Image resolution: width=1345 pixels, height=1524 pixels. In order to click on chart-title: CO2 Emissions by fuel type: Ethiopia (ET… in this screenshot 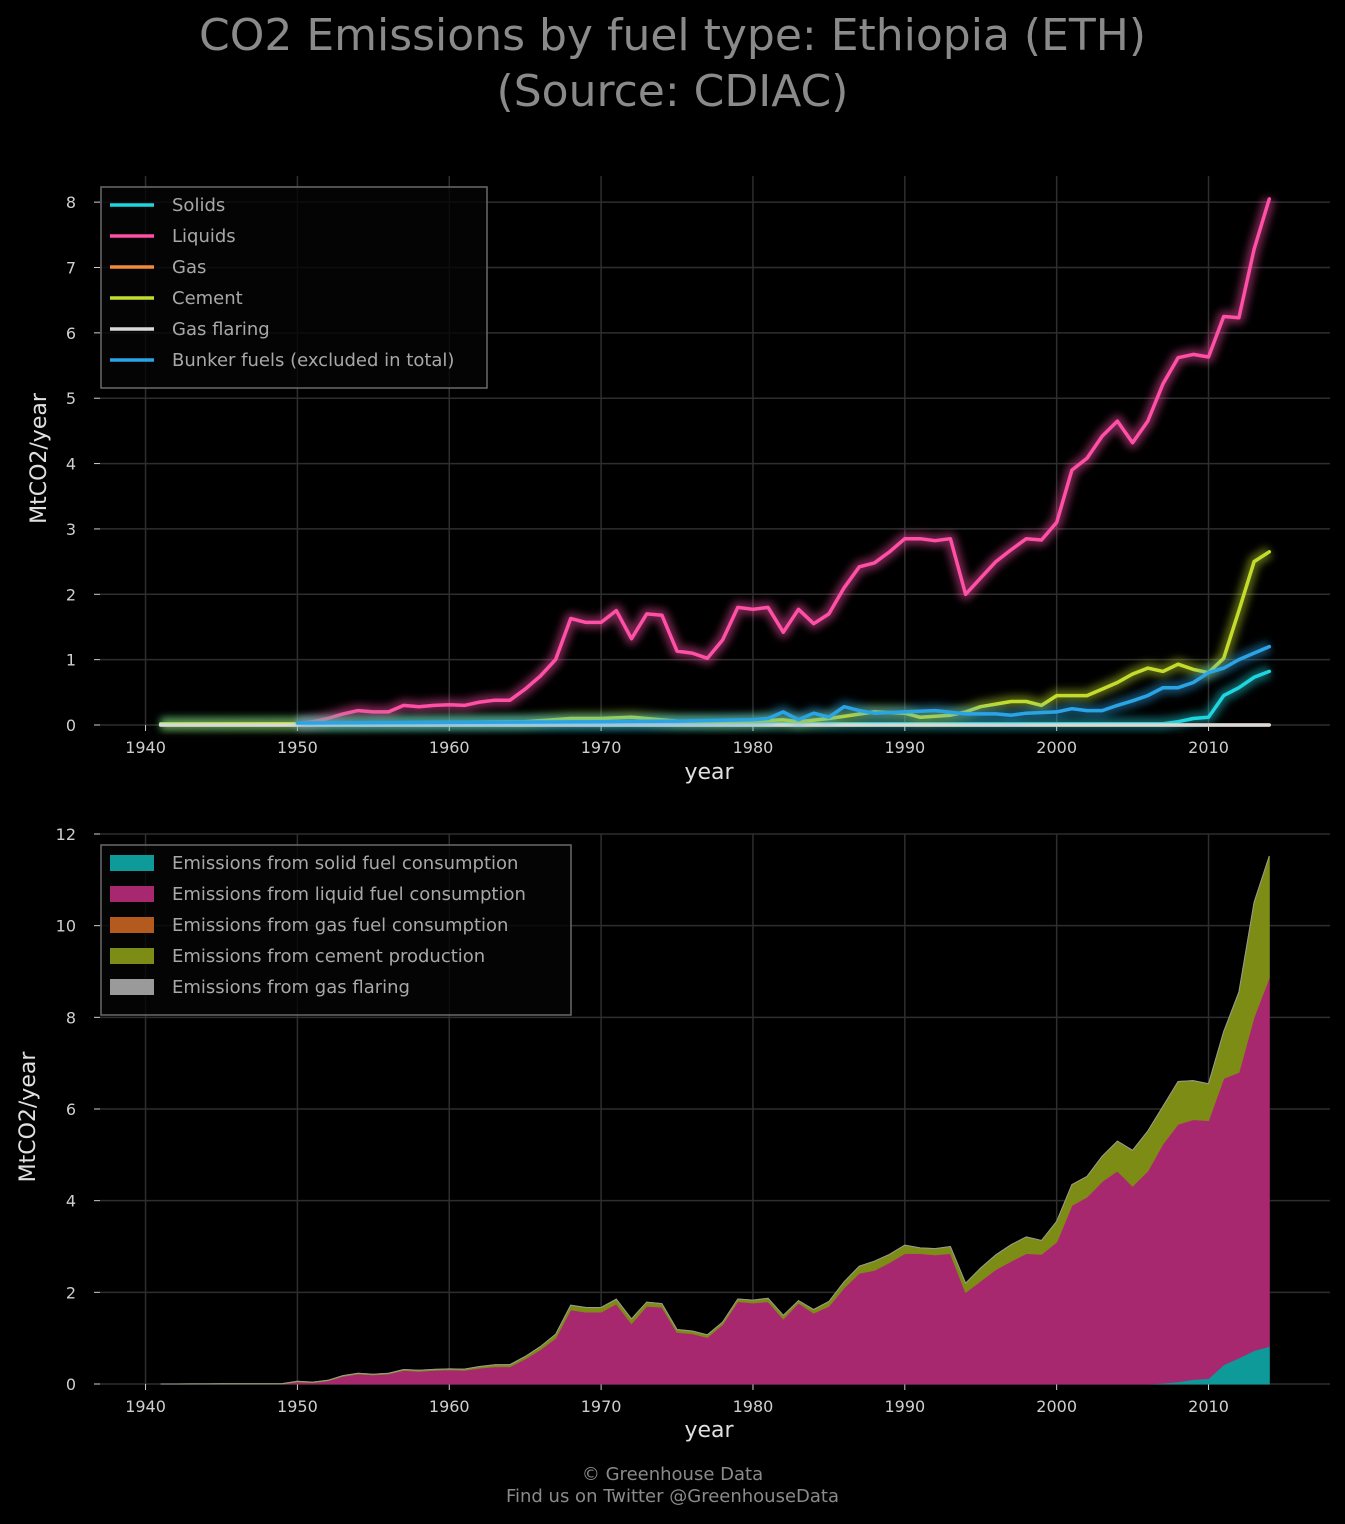, I will do `click(672, 64)`.